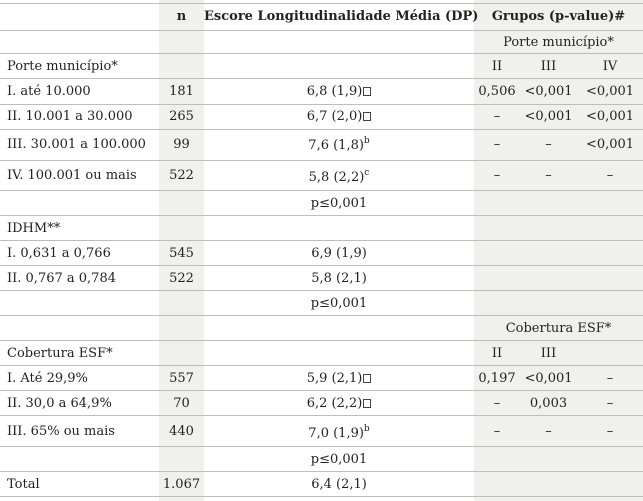 The image size is (643, 501). What do you see at coordinates (76, 144) in the screenshot?
I see `table-row-label: III. 30.001 a 100.000` at bounding box center [76, 144].